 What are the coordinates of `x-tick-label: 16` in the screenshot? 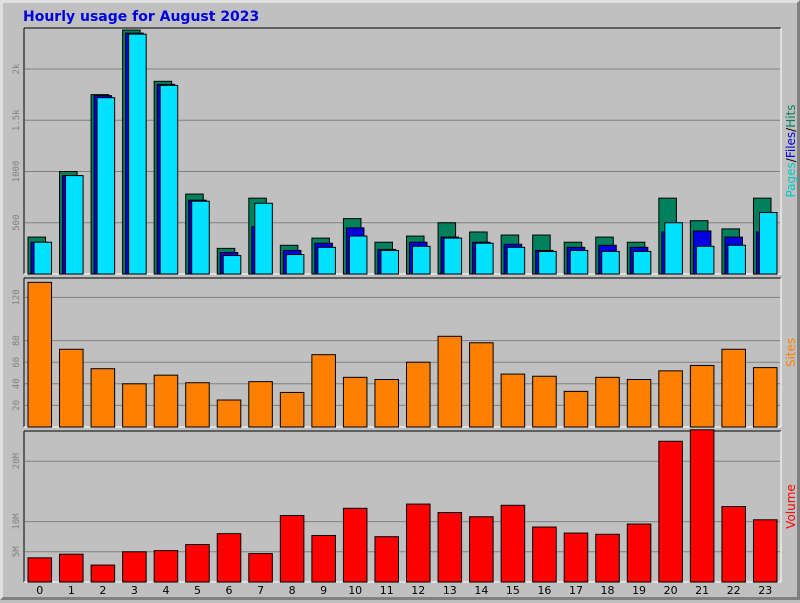 It's located at (544, 590).